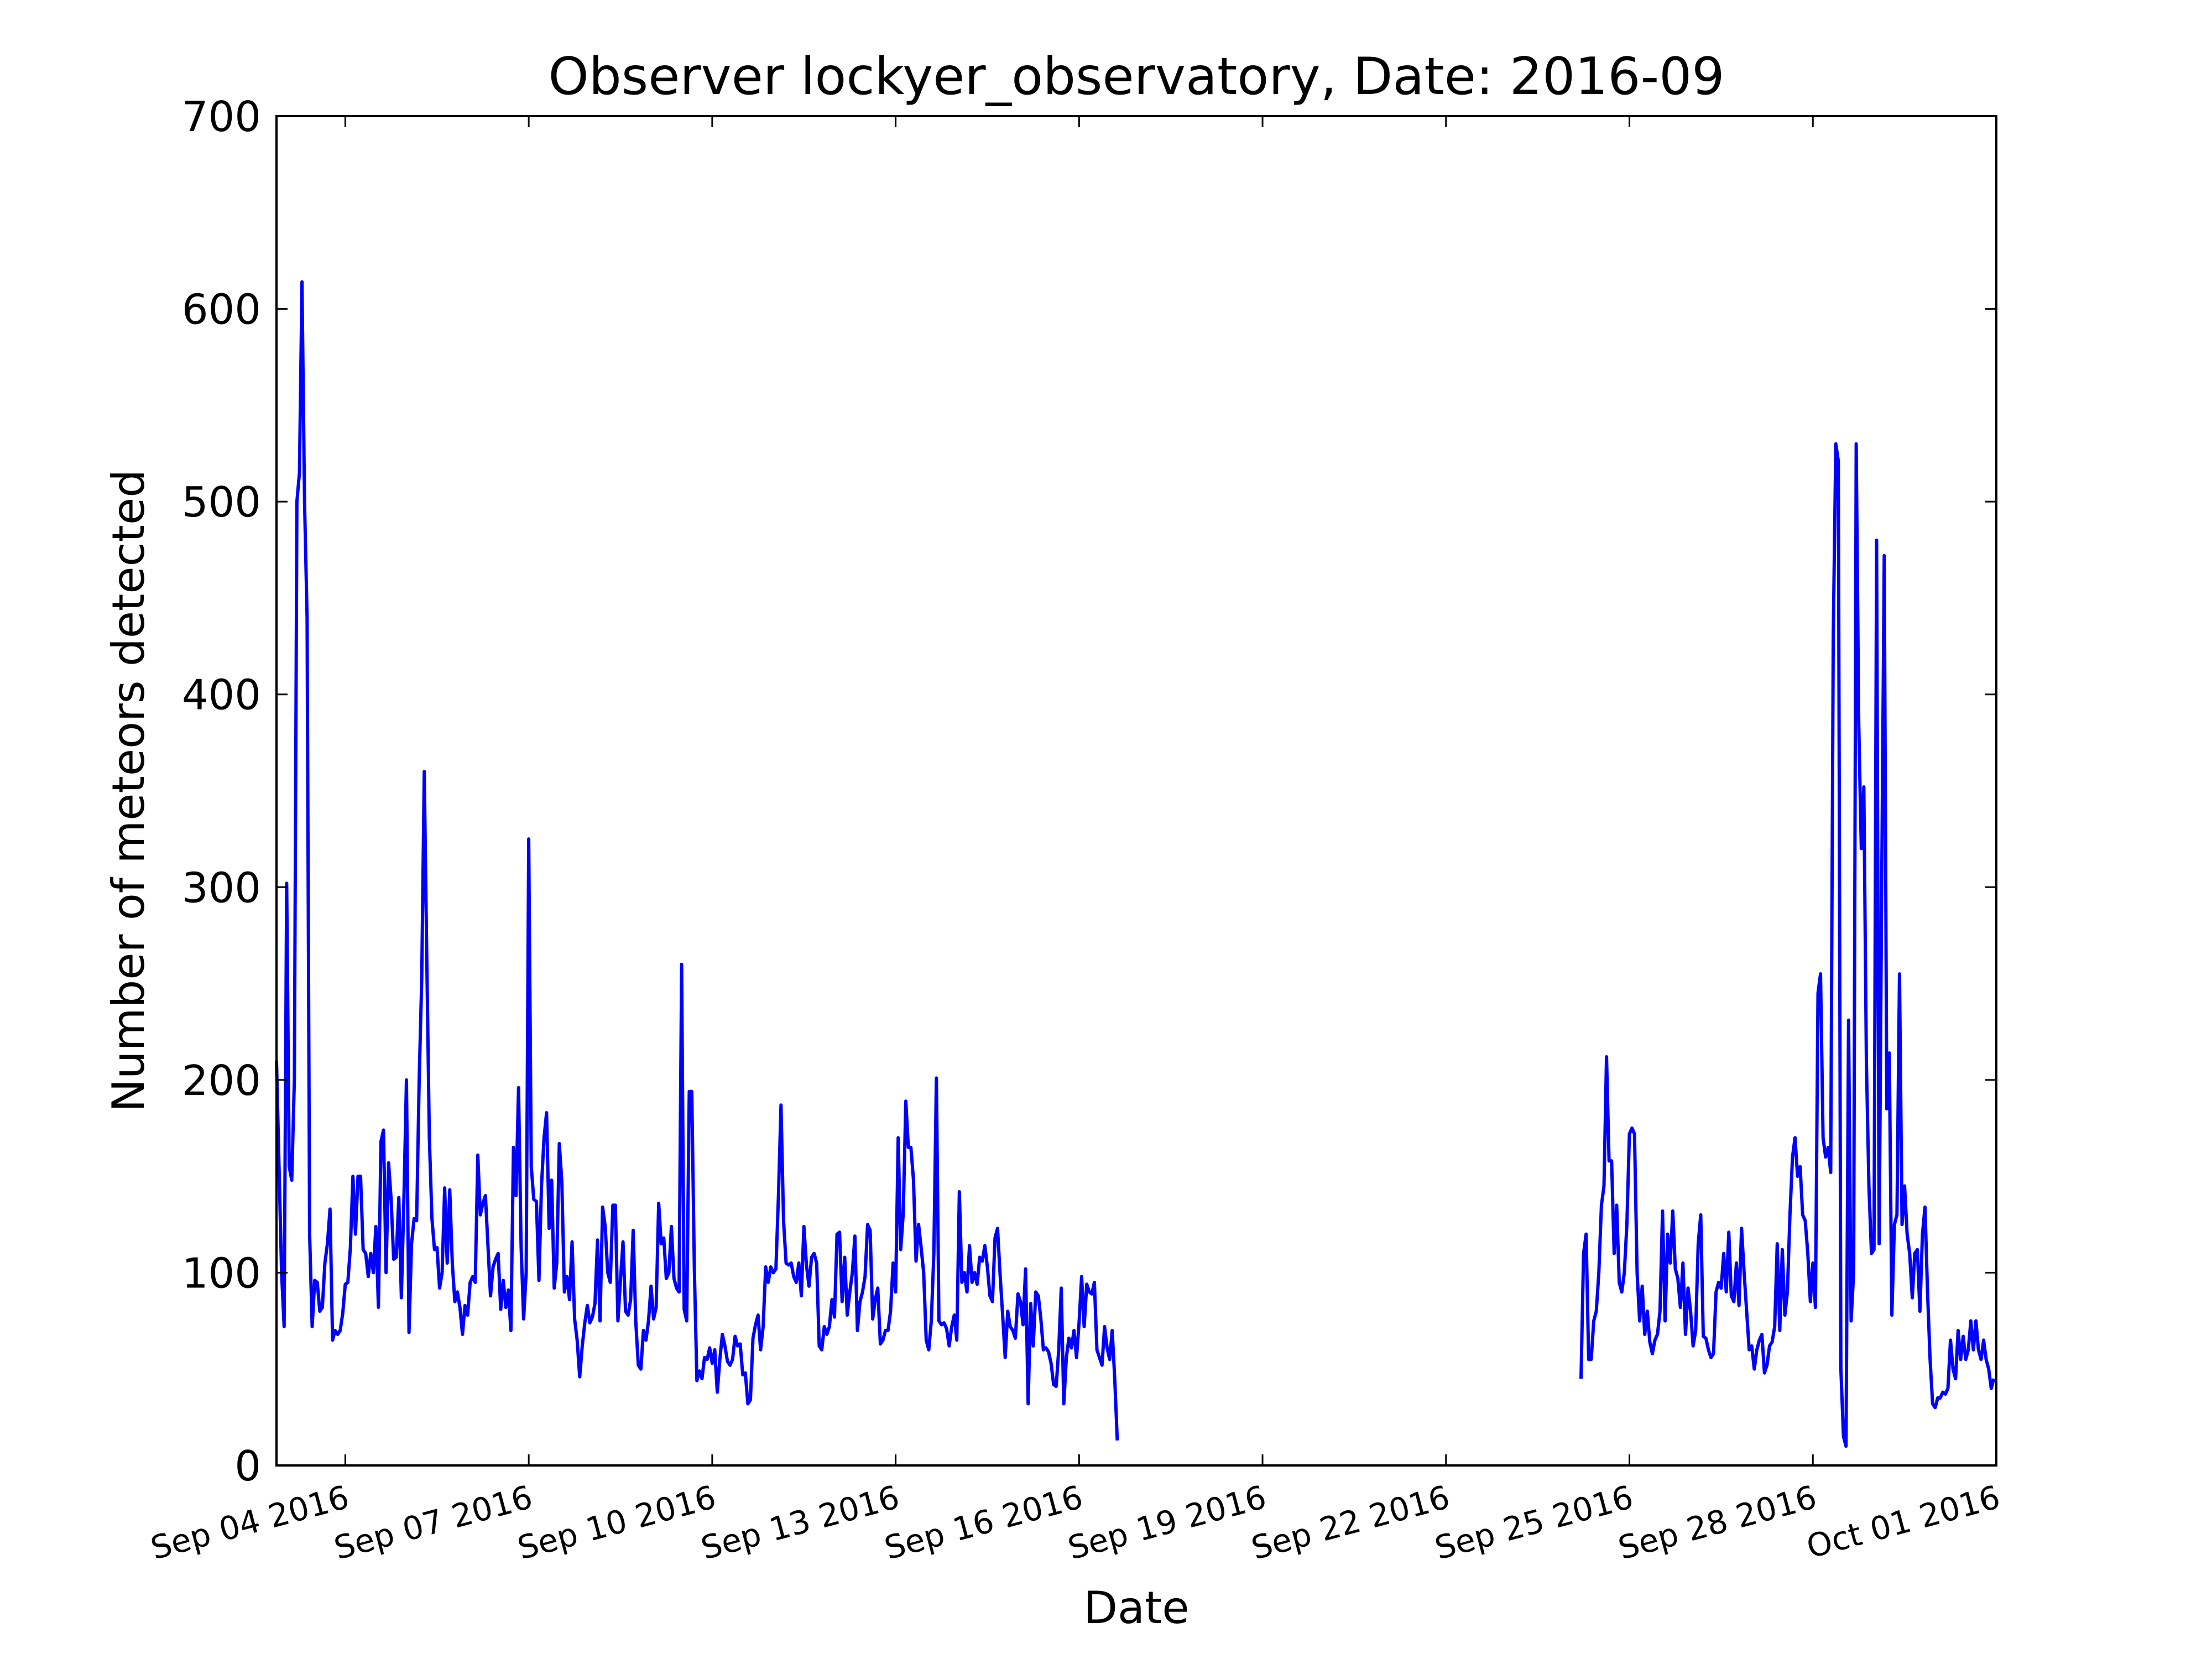  Describe the element at coordinates (129, 791) in the screenshot. I see `y-axis-label: Number of meteors detected` at that location.